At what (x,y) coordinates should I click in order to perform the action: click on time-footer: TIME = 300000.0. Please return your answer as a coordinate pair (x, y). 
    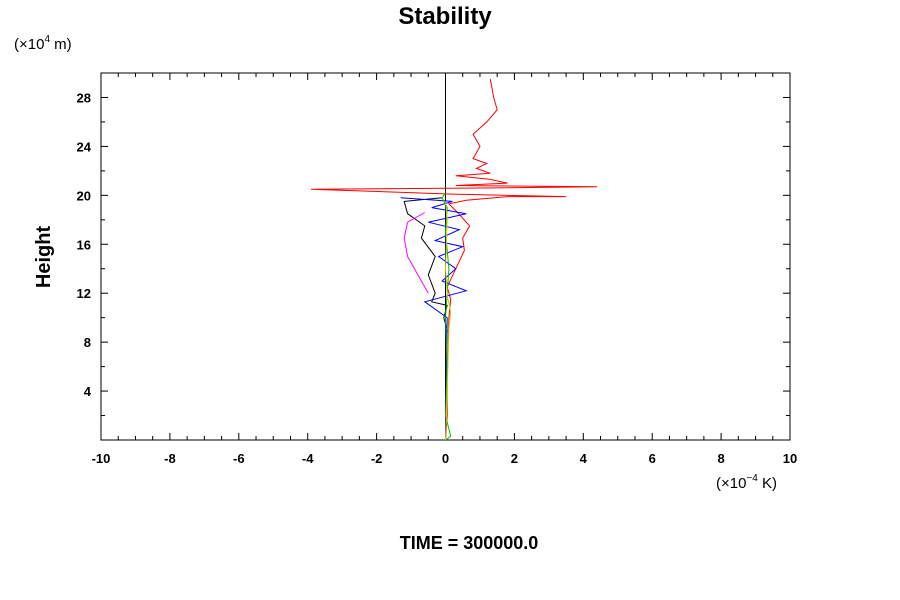
    Looking at the image, I should click on (469, 543).